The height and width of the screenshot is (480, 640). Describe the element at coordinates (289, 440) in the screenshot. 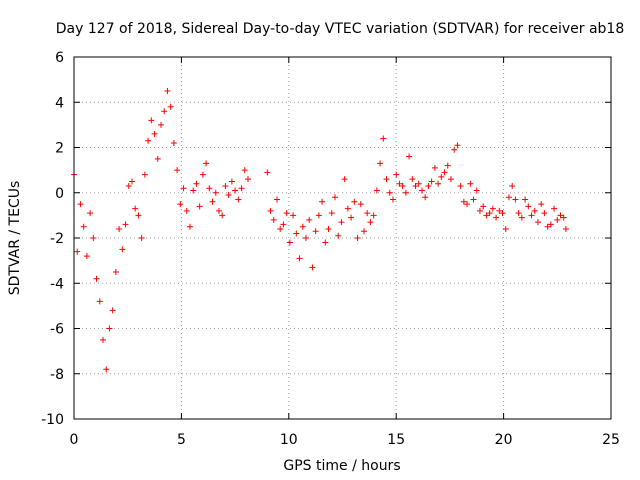

I see `x-tick-label: 10` at that location.